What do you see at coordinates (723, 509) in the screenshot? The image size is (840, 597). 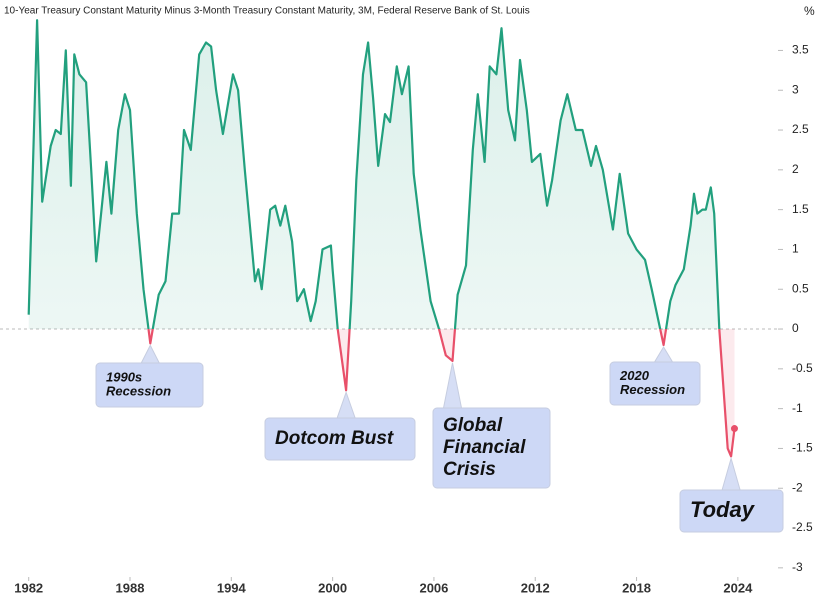 I see `annotation-text: Today` at bounding box center [723, 509].